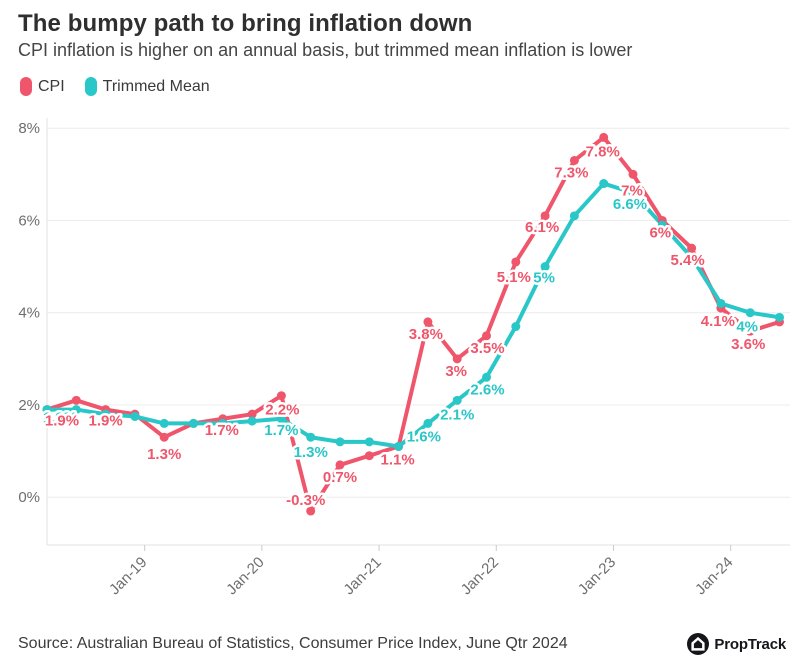 The height and width of the screenshot is (670, 800). What do you see at coordinates (457, 414) in the screenshot?
I see `data-point-label: 2.1%` at bounding box center [457, 414].